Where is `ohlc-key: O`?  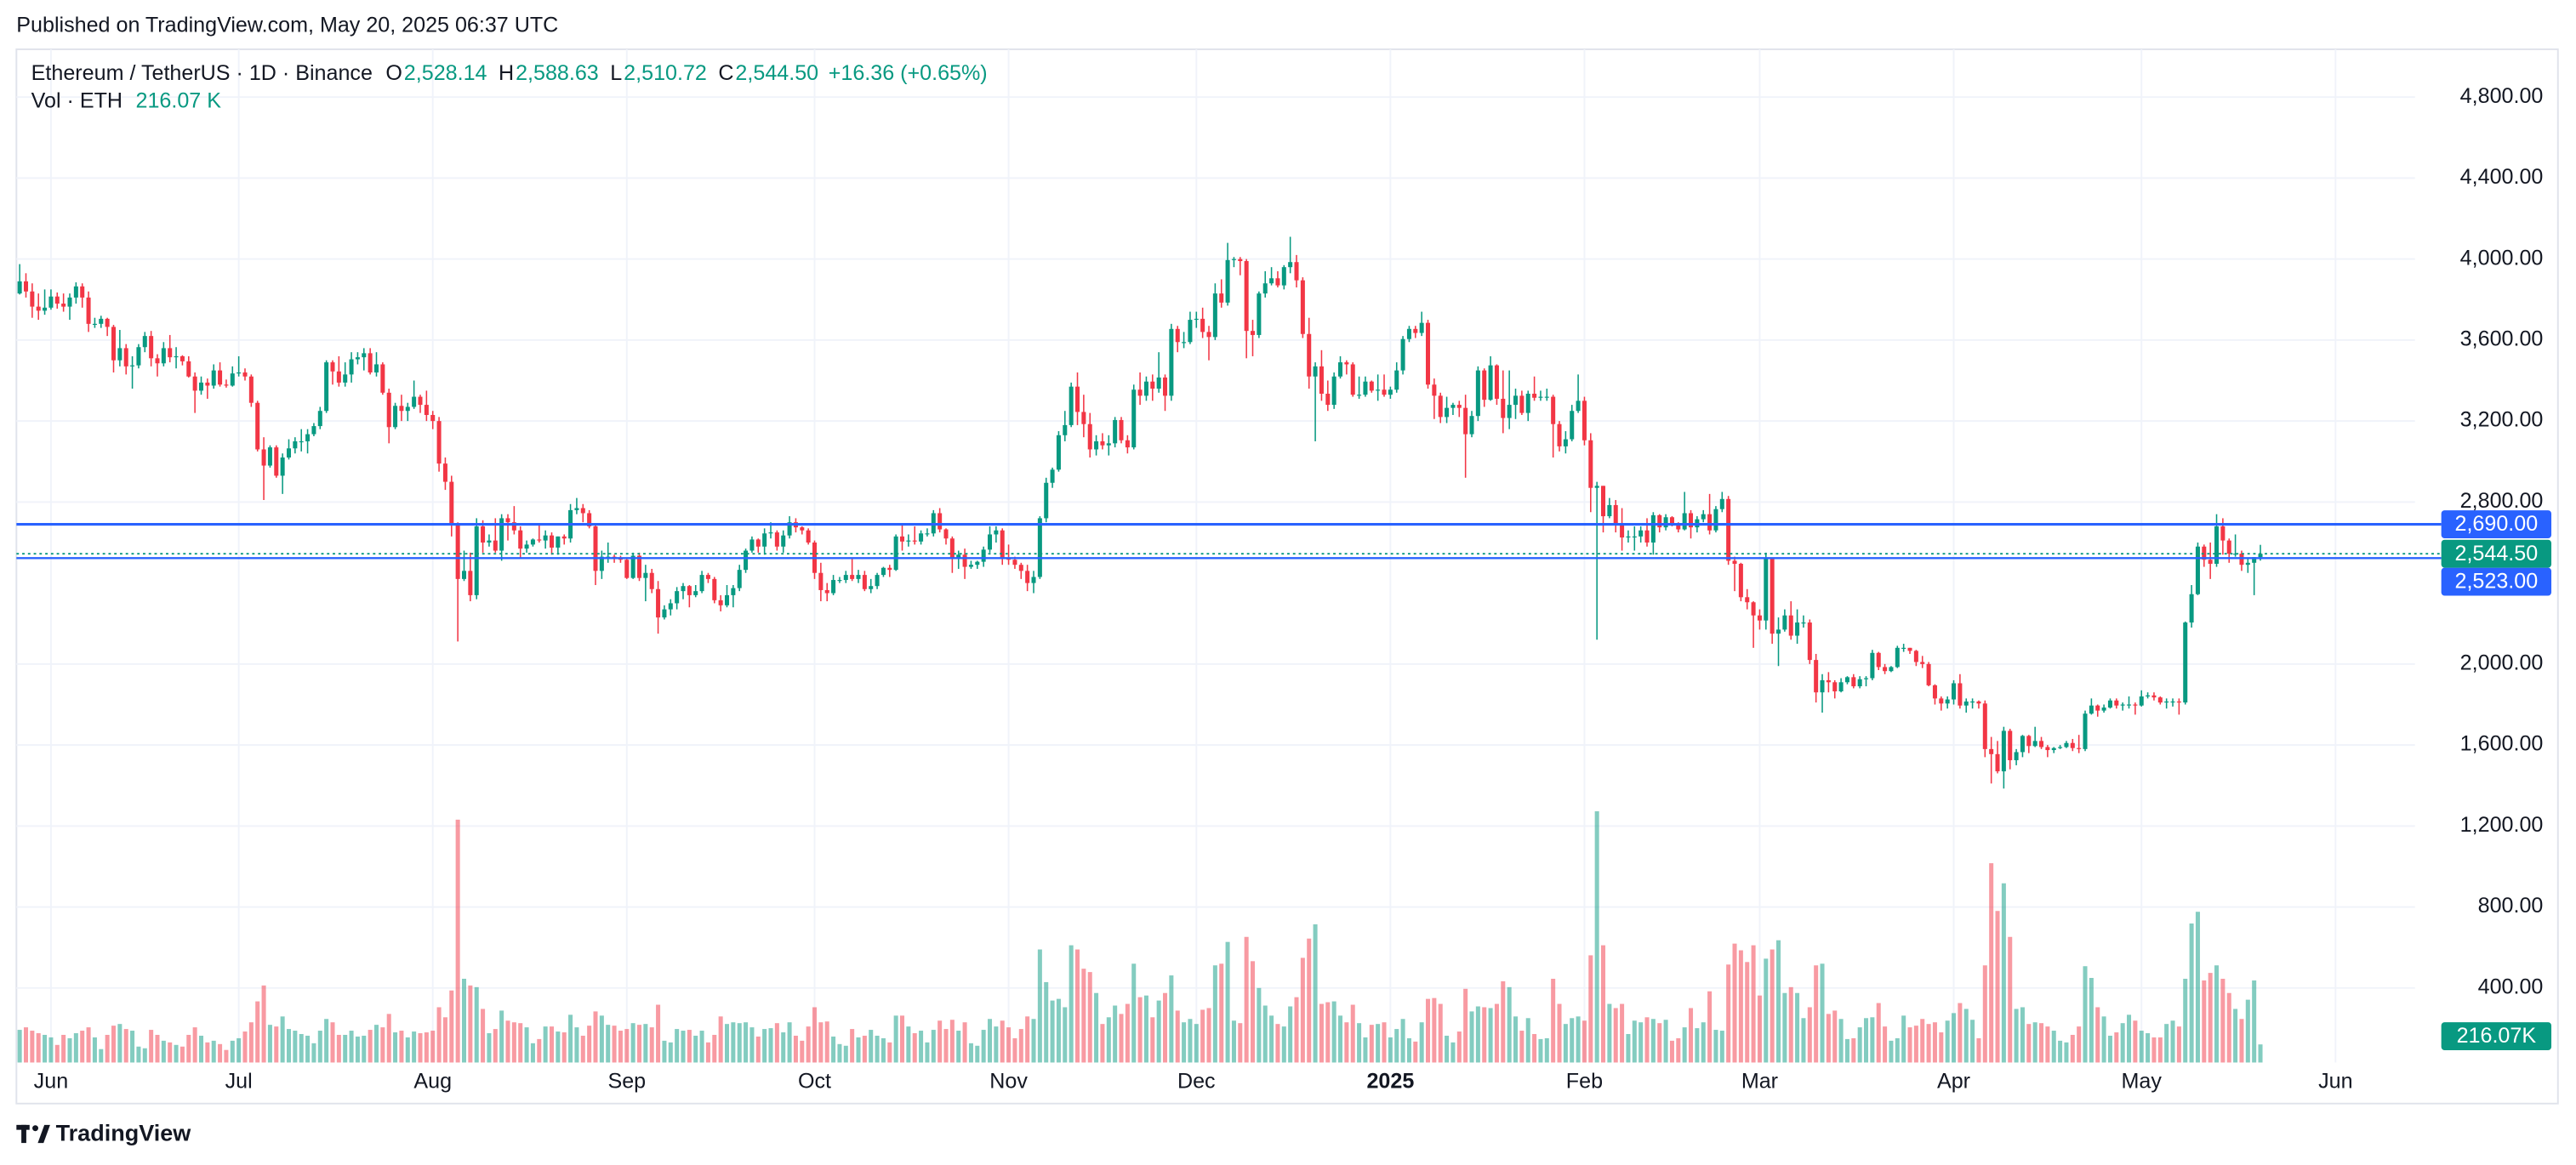
ohlc-key: O is located at coordinates (393, 73).